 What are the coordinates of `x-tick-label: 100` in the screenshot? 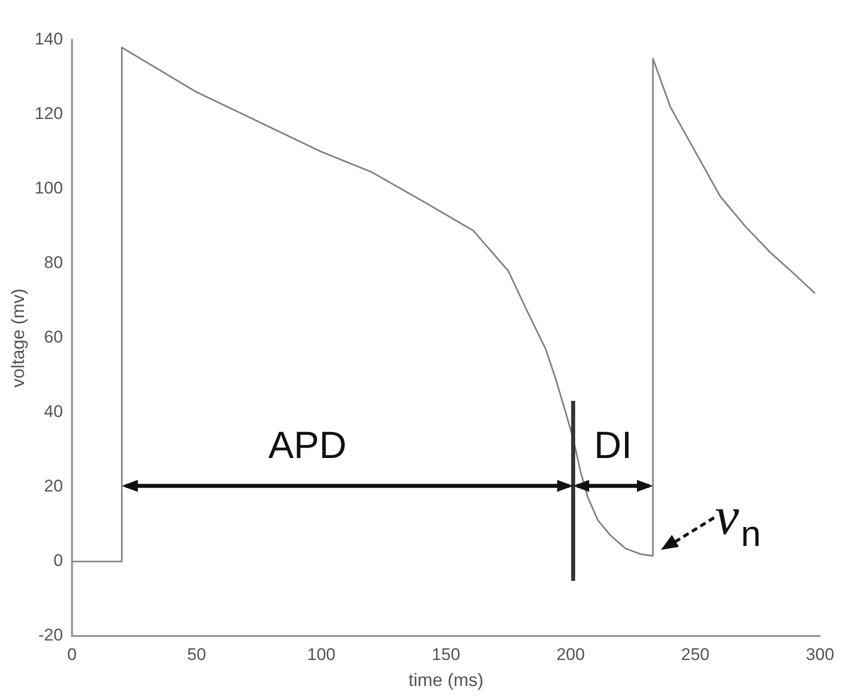 It's located at (321, 654).